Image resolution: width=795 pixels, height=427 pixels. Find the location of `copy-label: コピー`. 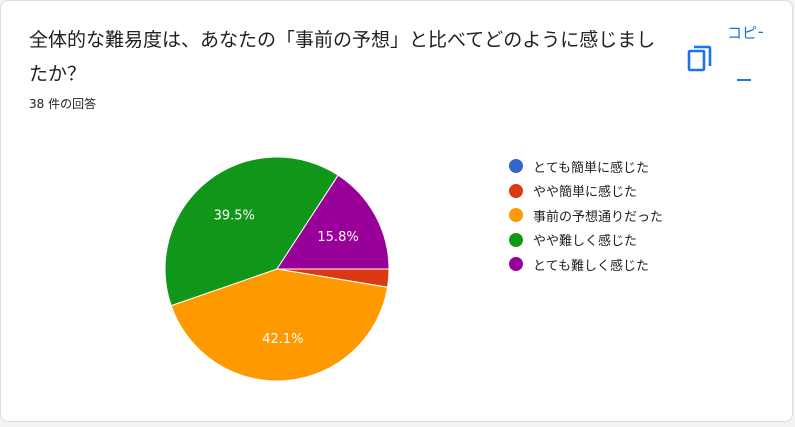

copy-label: コピー is located at coordinates (745, 33).